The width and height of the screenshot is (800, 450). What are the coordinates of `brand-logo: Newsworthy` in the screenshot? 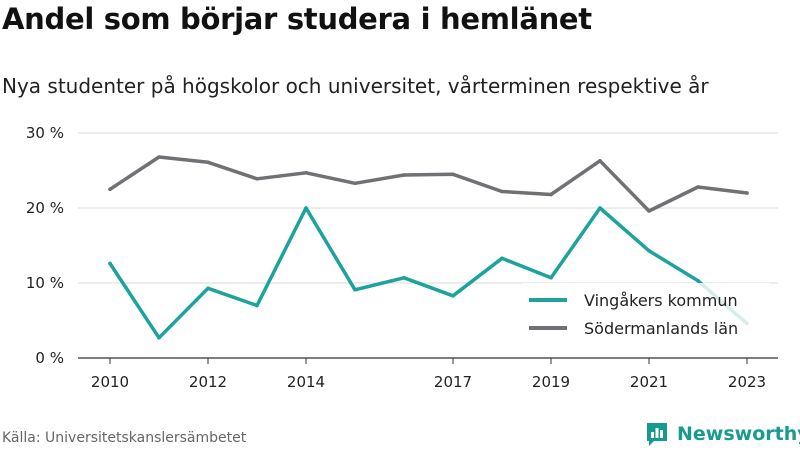 It's located at (722, 434).